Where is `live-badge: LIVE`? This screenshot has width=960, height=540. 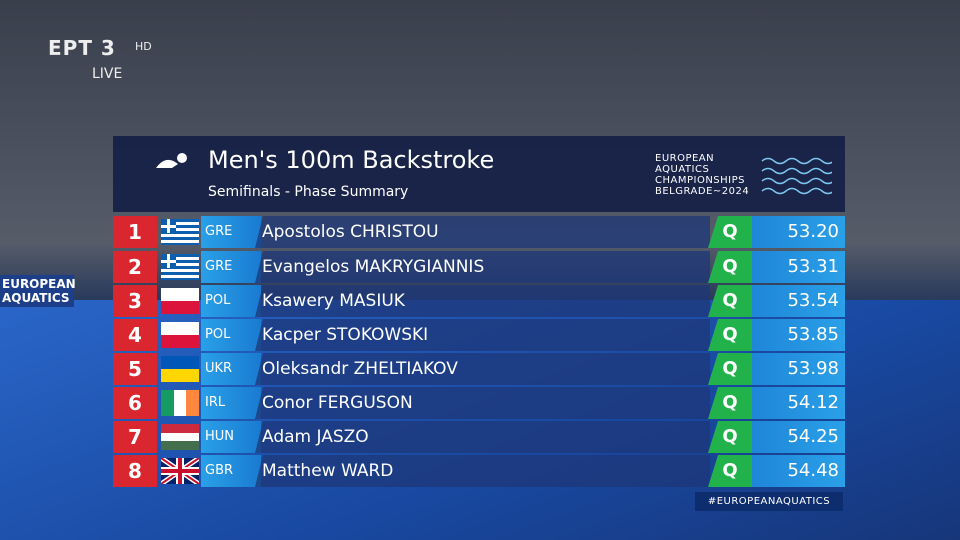 live-badge: LIVE is located at coordinates (107, 74).